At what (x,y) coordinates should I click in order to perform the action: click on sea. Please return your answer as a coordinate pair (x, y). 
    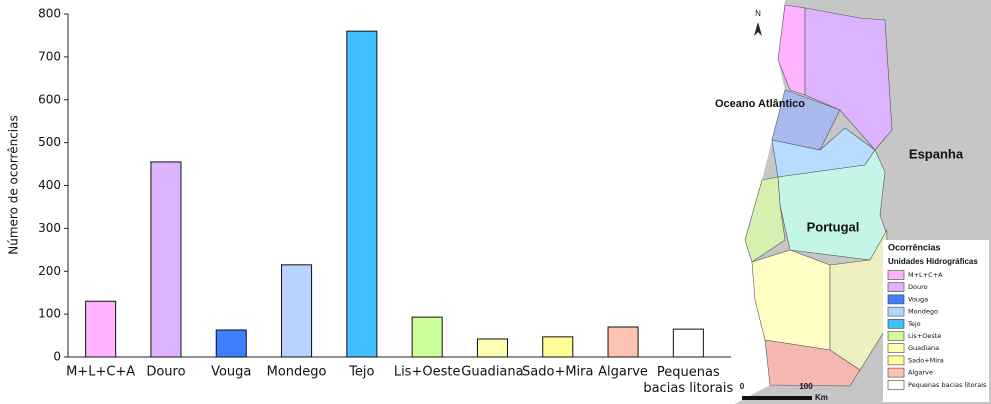
    Looking at the image, I should click on (760, 202).